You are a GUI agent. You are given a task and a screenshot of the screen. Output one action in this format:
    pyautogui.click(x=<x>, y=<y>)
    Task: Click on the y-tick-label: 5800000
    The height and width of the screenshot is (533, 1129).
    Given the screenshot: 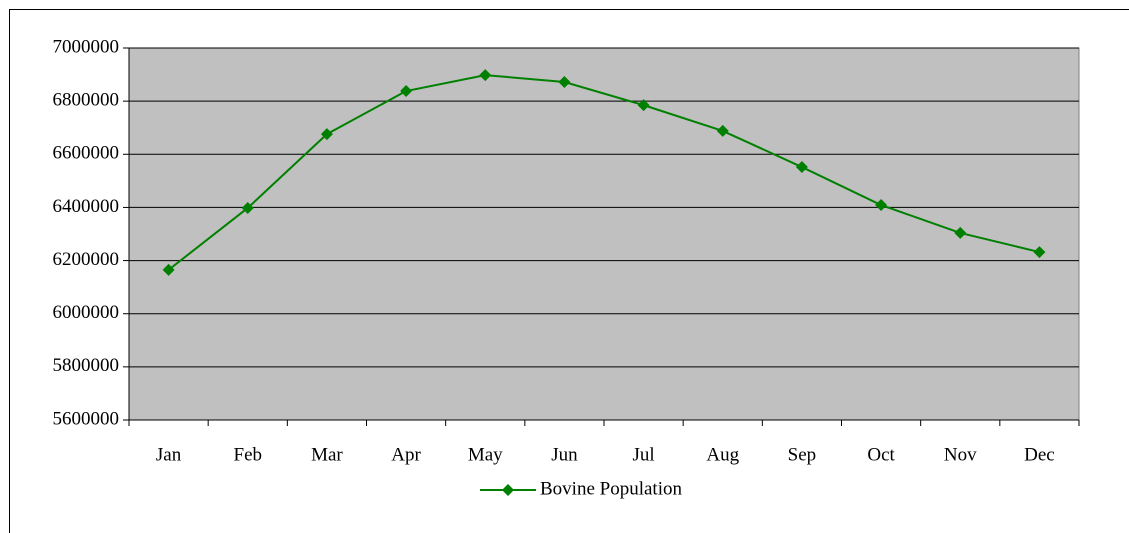 What is the action you would take?
    pyautogui.click(x=86, y=365)
    